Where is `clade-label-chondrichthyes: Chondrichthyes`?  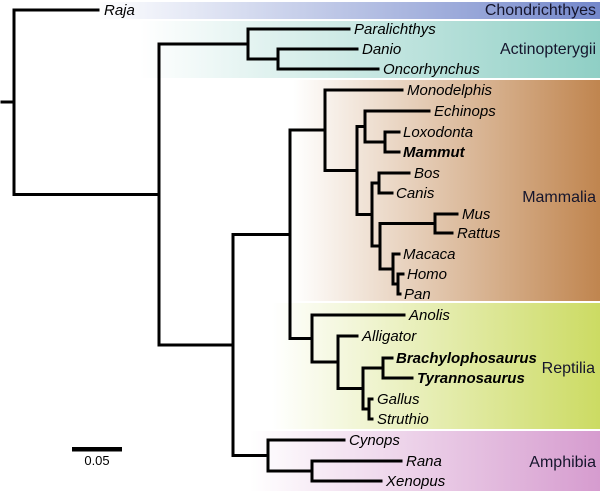 clade-label-chondrichthyes: Chondrichthyes is located at coordinates (540, 10).